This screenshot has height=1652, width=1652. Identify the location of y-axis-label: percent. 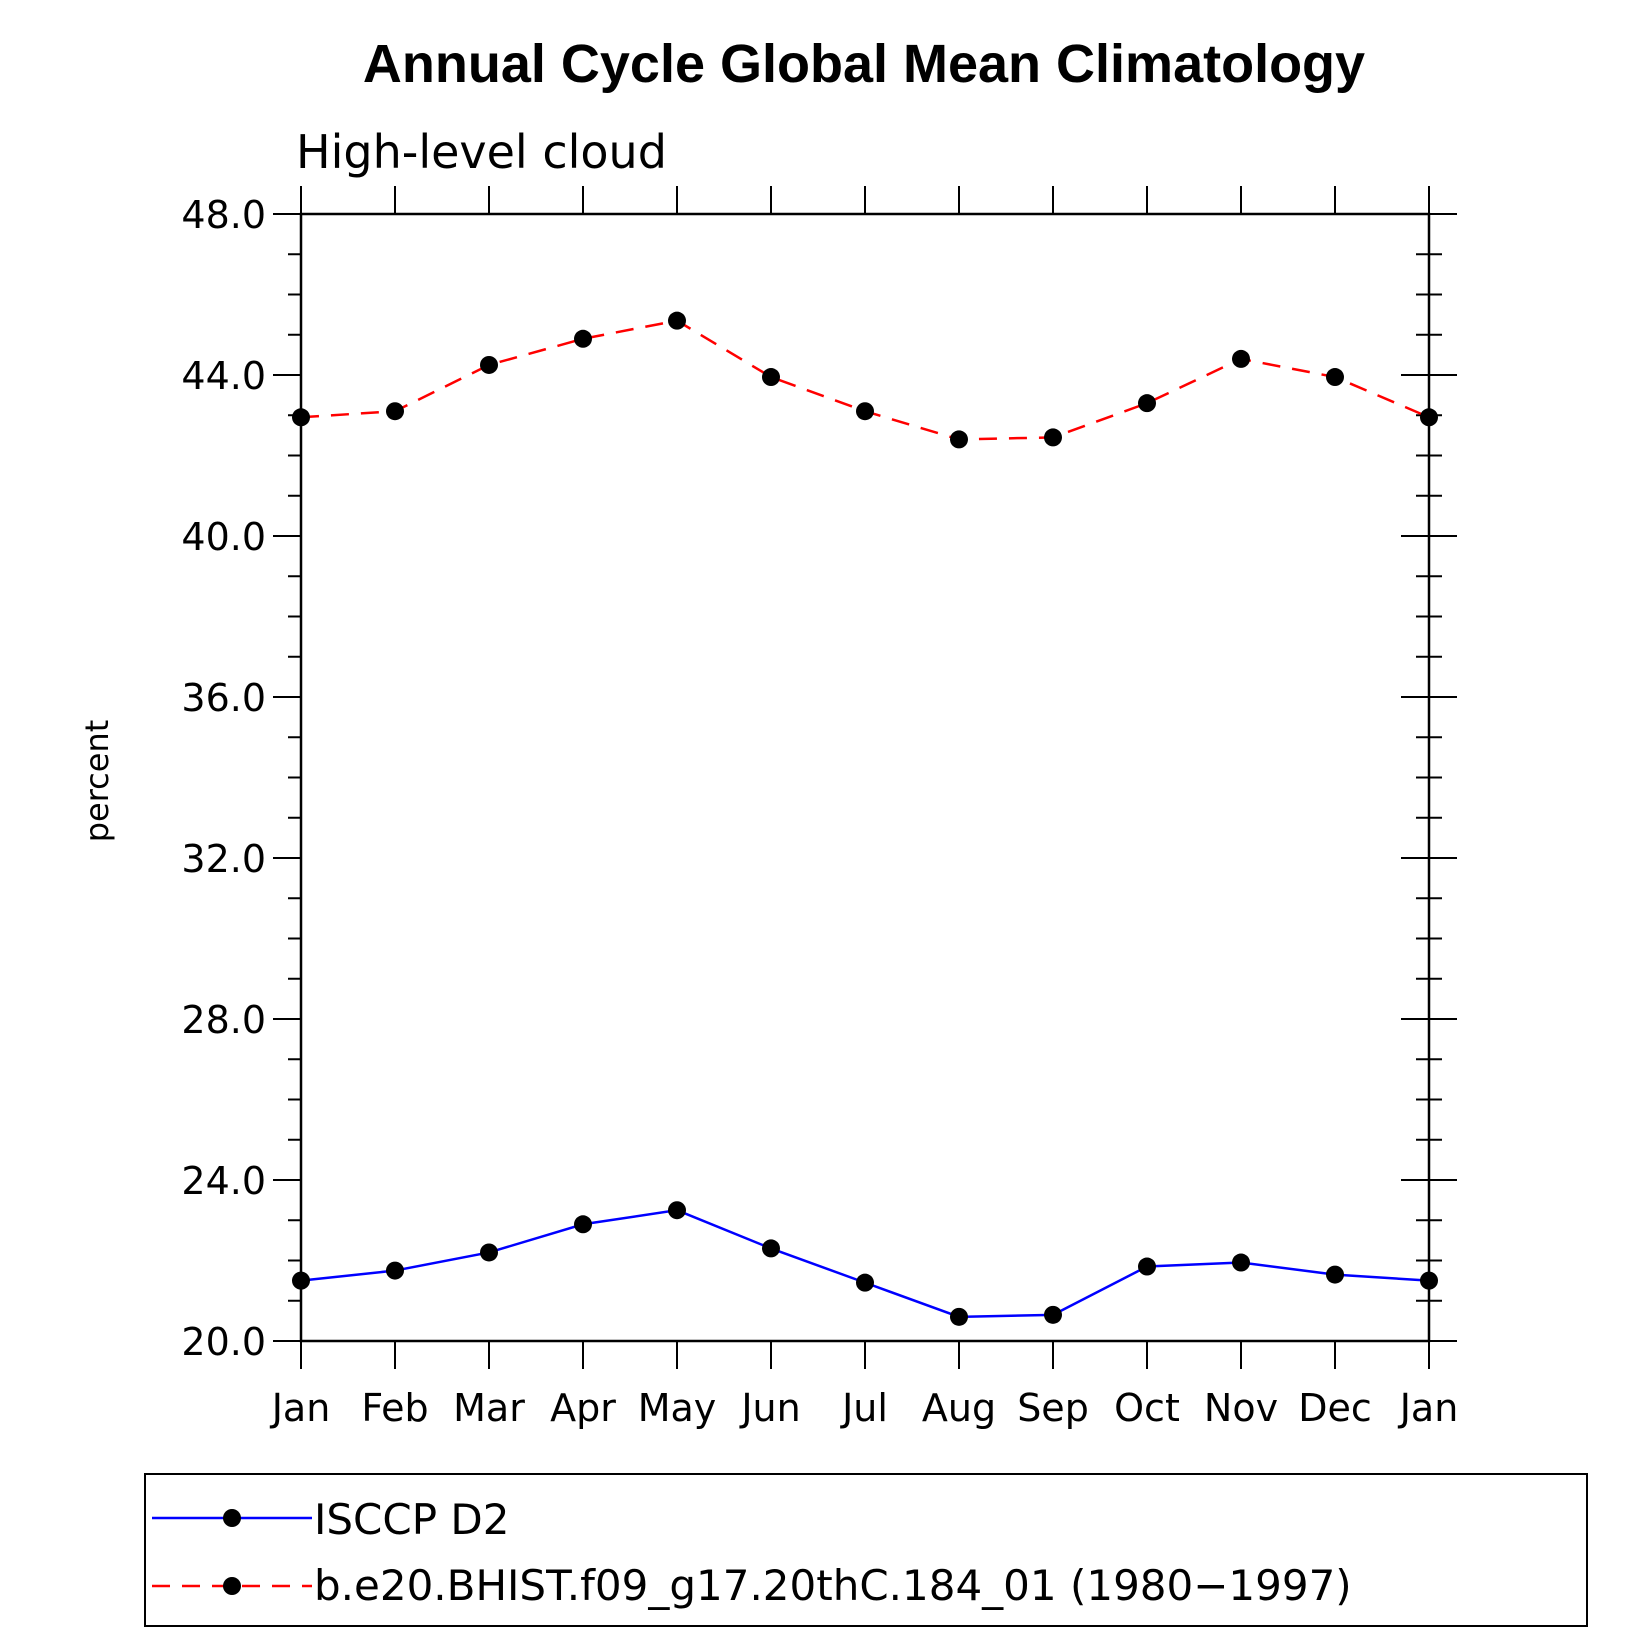
(97, 781).